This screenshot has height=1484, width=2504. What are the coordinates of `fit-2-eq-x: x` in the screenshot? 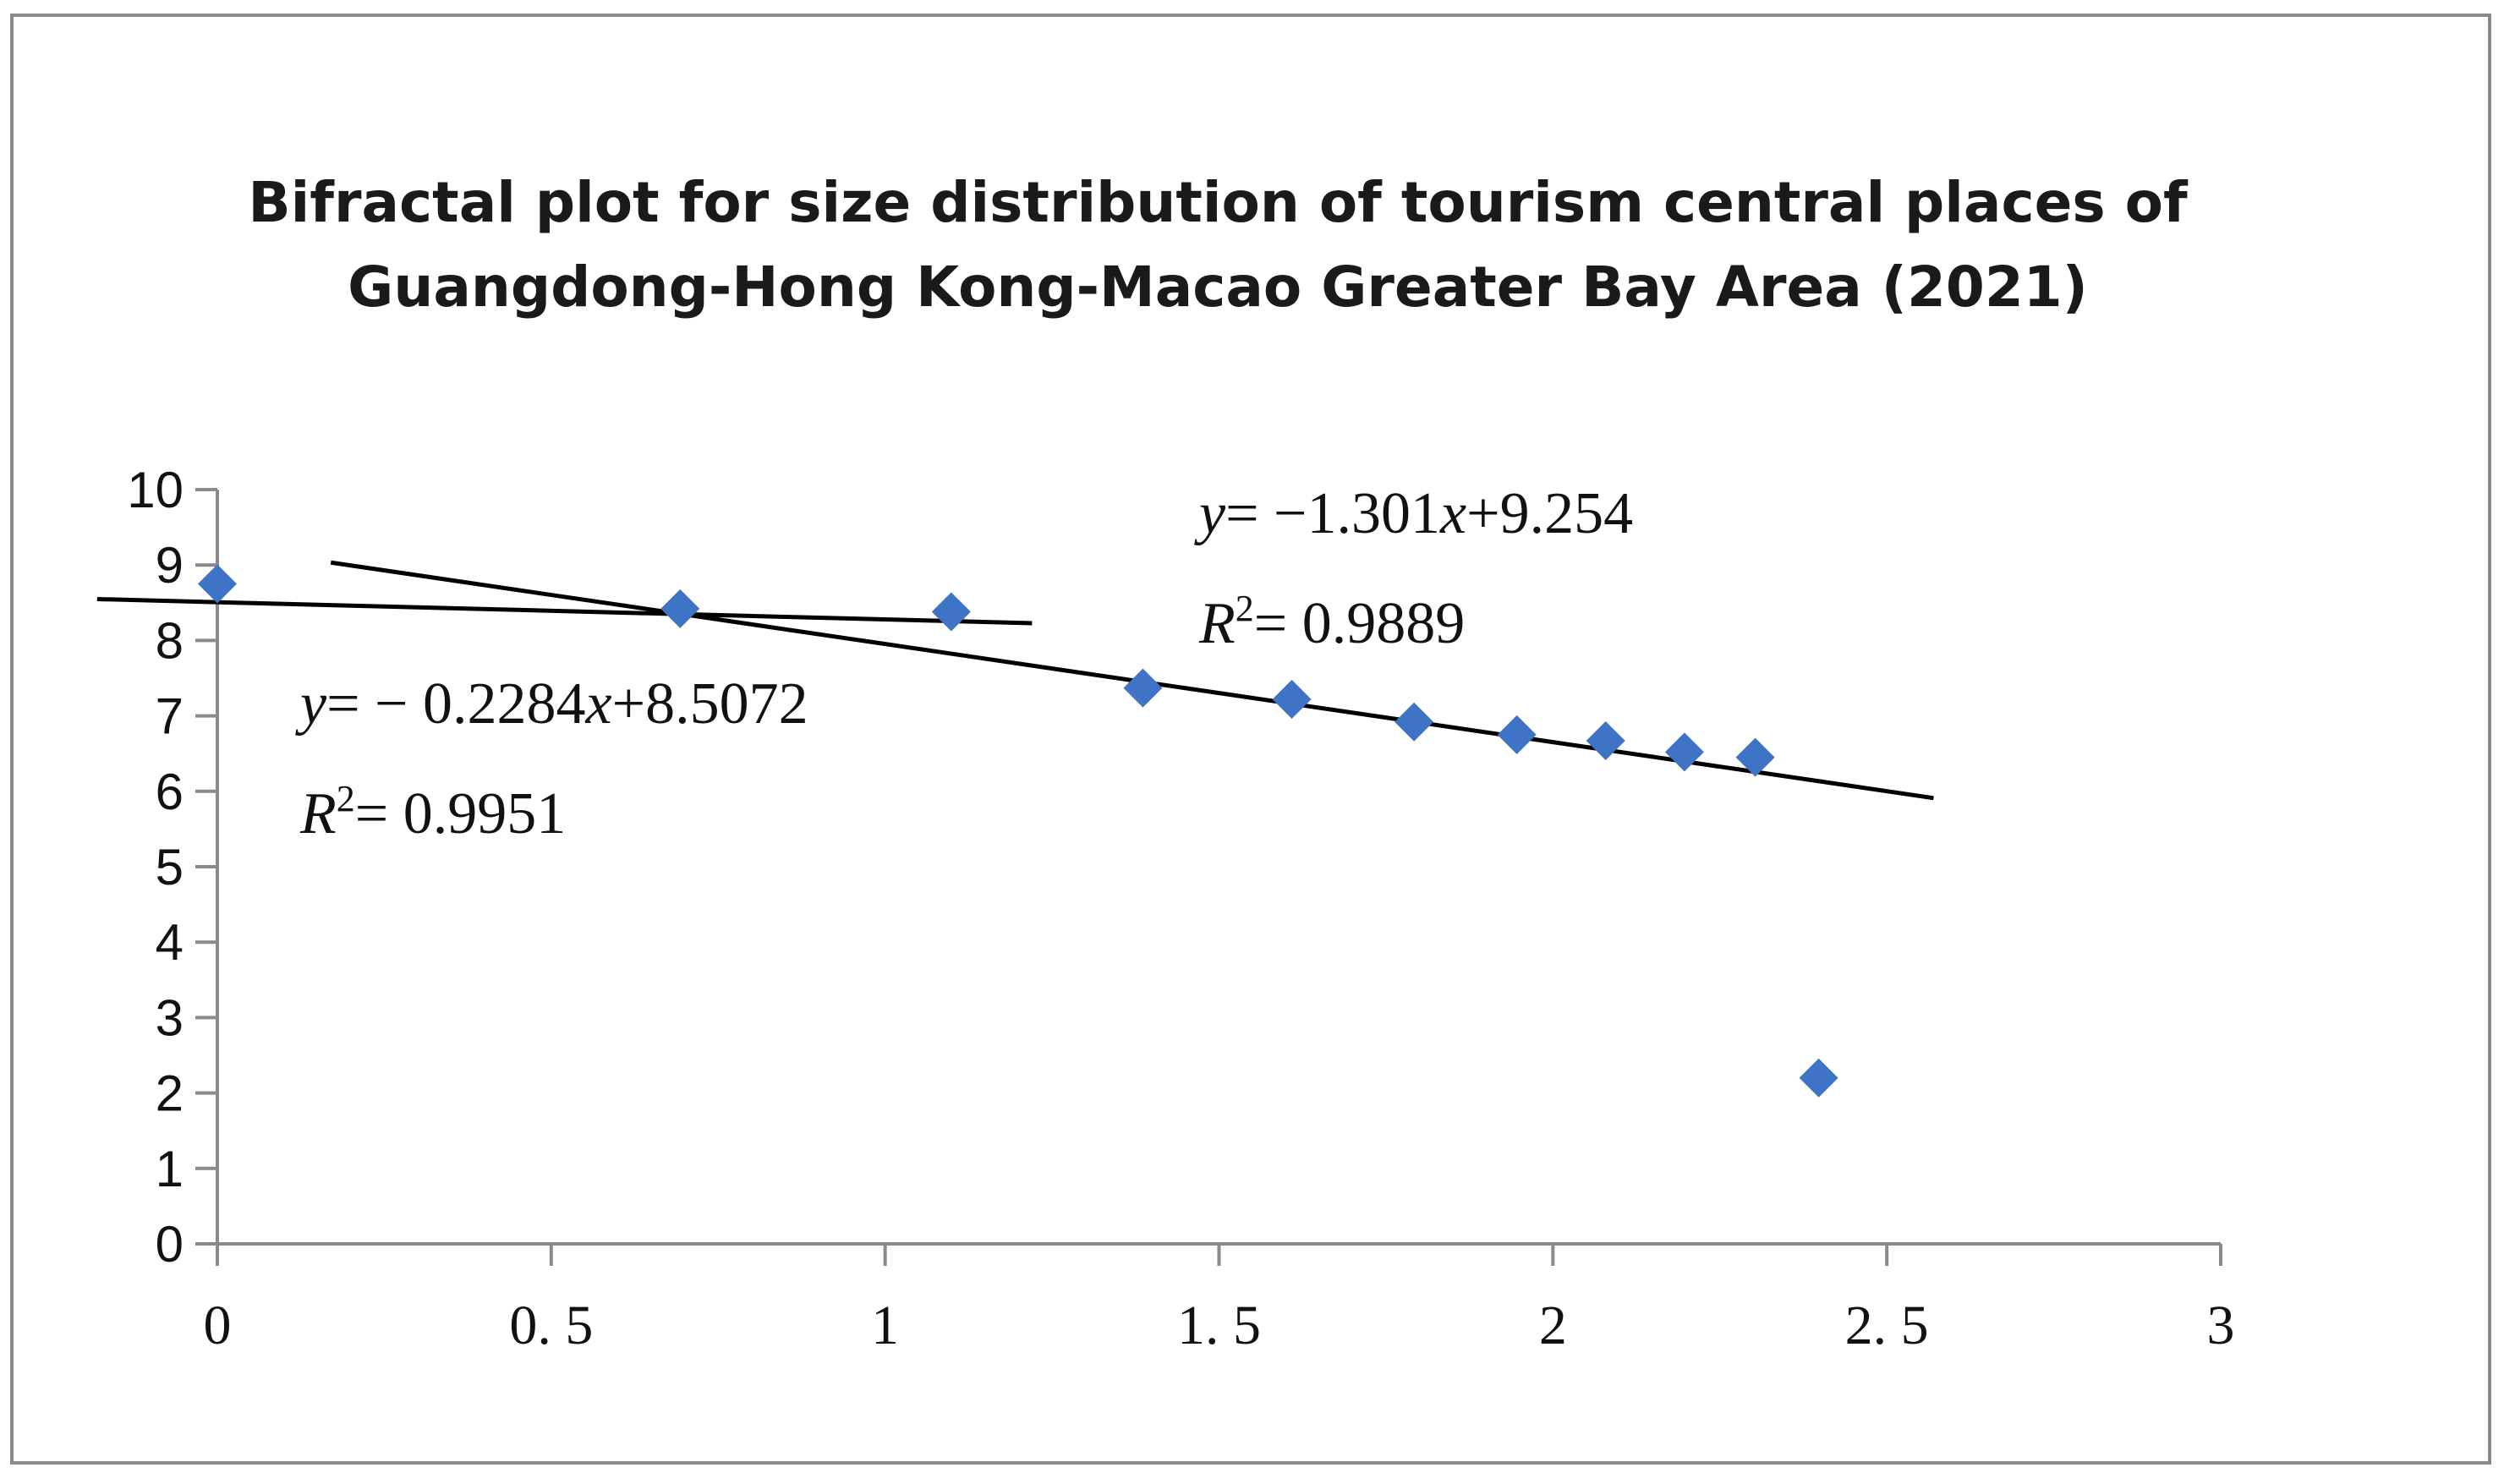 It's located at (1453, 513).